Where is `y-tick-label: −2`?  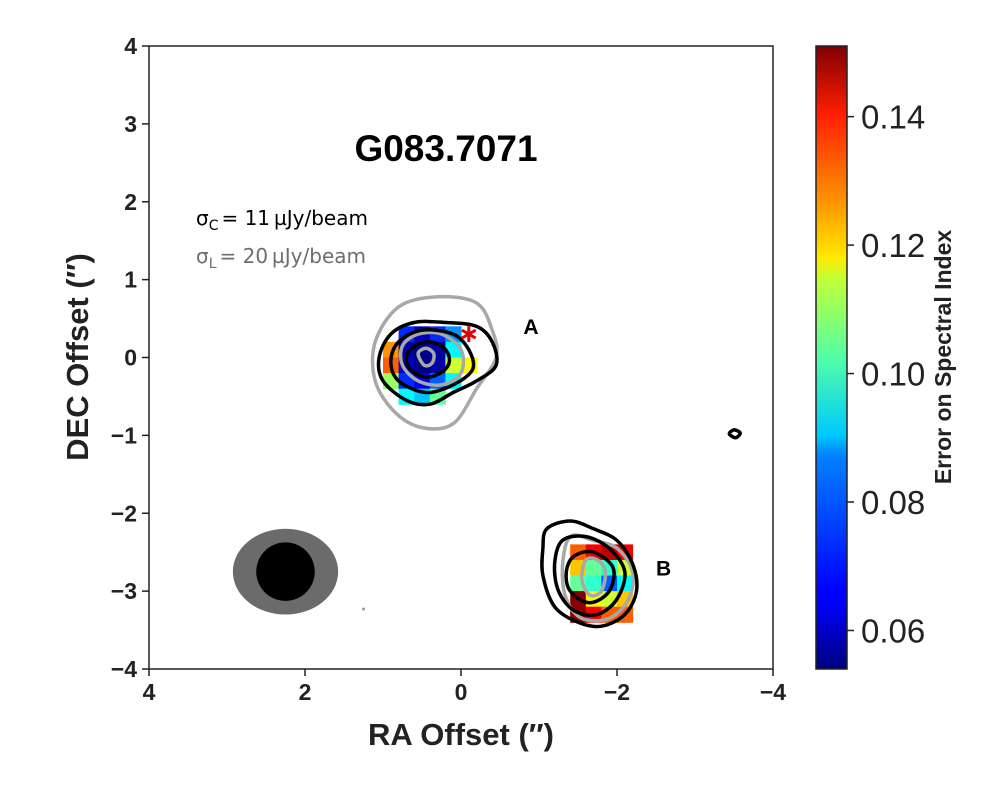
y-tick-label: −2 is located at coordinates (124, 513).